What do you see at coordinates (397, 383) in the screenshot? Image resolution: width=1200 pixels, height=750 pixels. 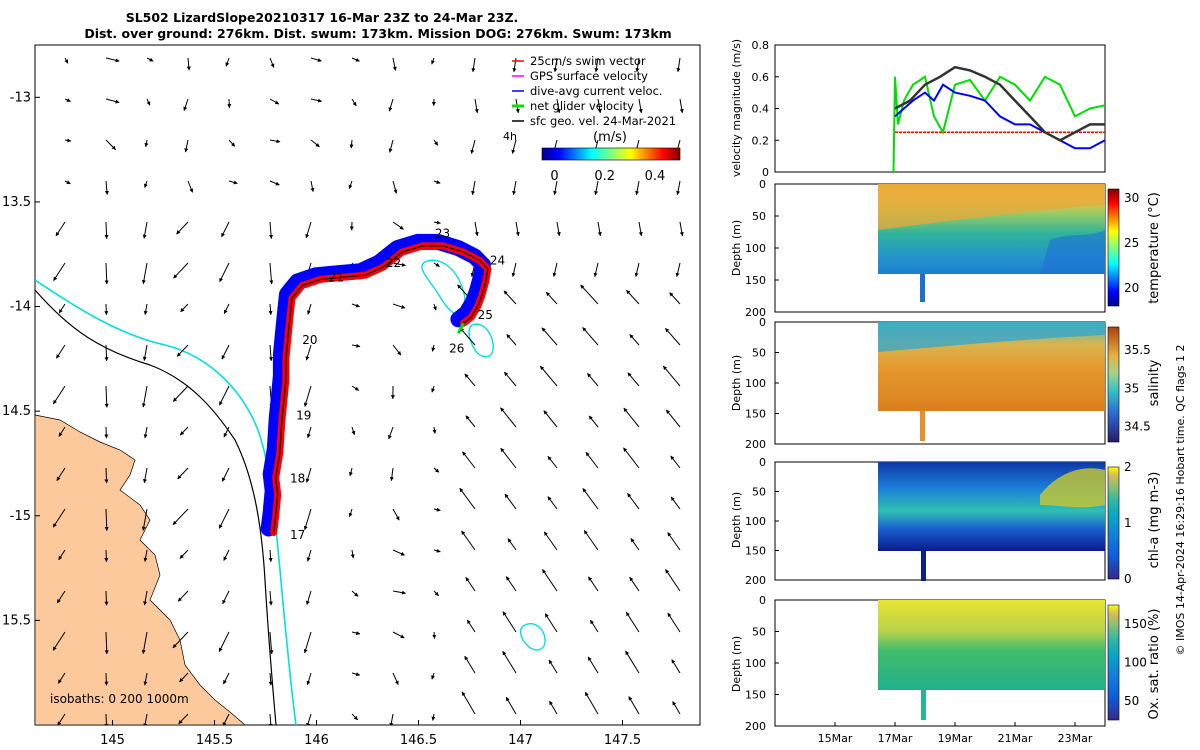 I see `day-labels: 17 18 19 20 21 22 23 24 25 26` at bounding box center [397, 383].